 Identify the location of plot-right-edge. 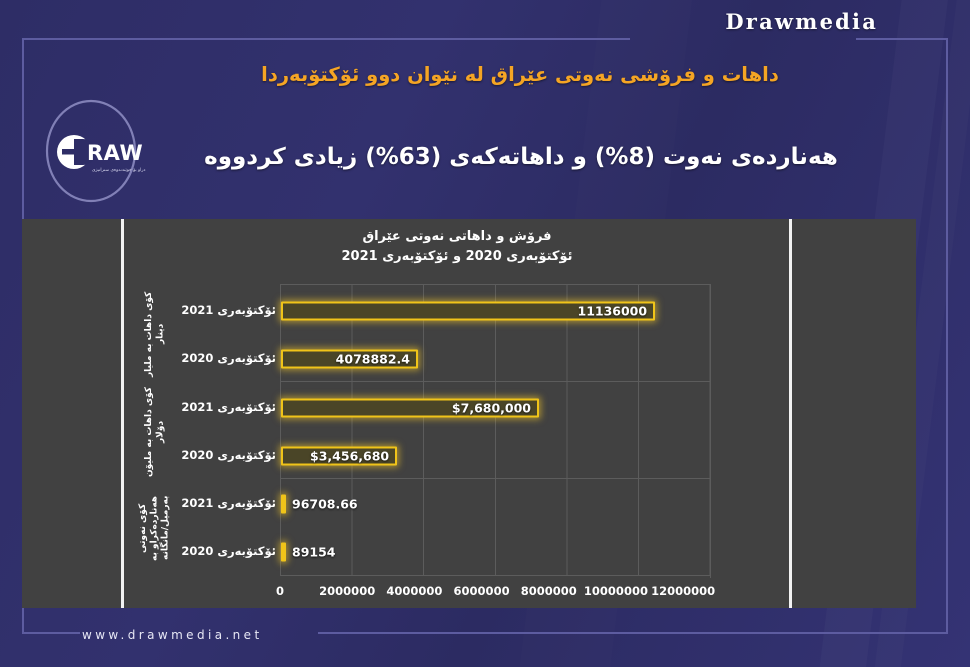
(710, 431).